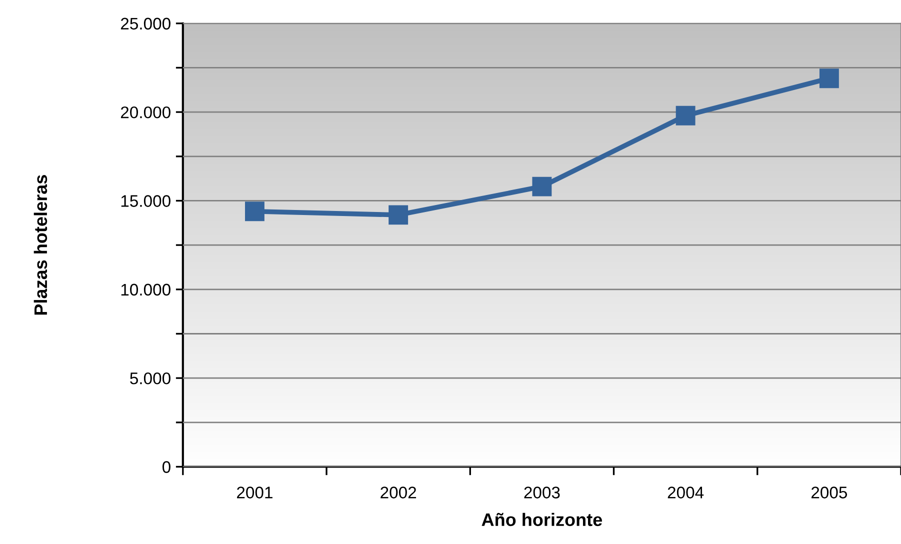 This screenshot has height=544, width=901. I want to click on y-tick-label: 5.000, so click(150, 378).